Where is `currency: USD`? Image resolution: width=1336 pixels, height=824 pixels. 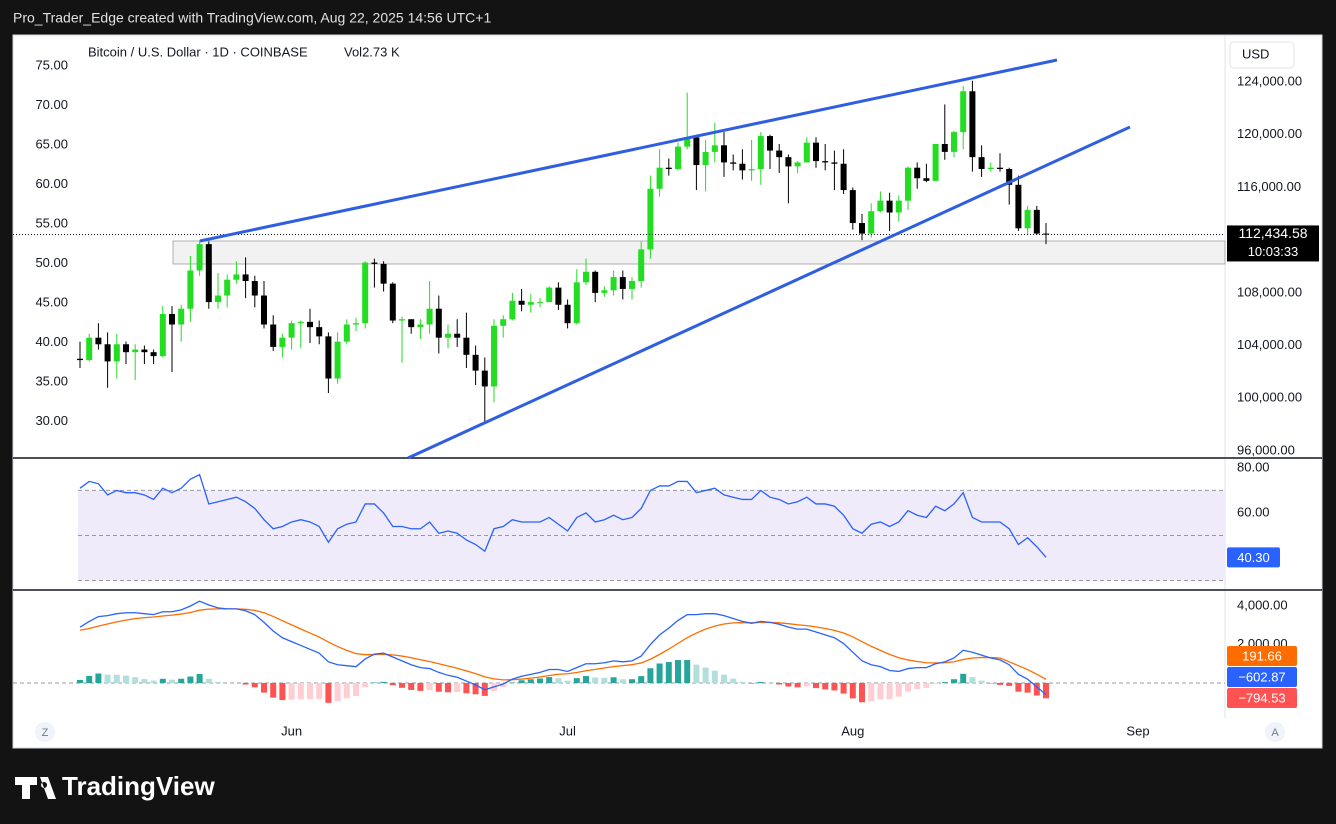 currency: USD is located at coordinates (1255, 53).